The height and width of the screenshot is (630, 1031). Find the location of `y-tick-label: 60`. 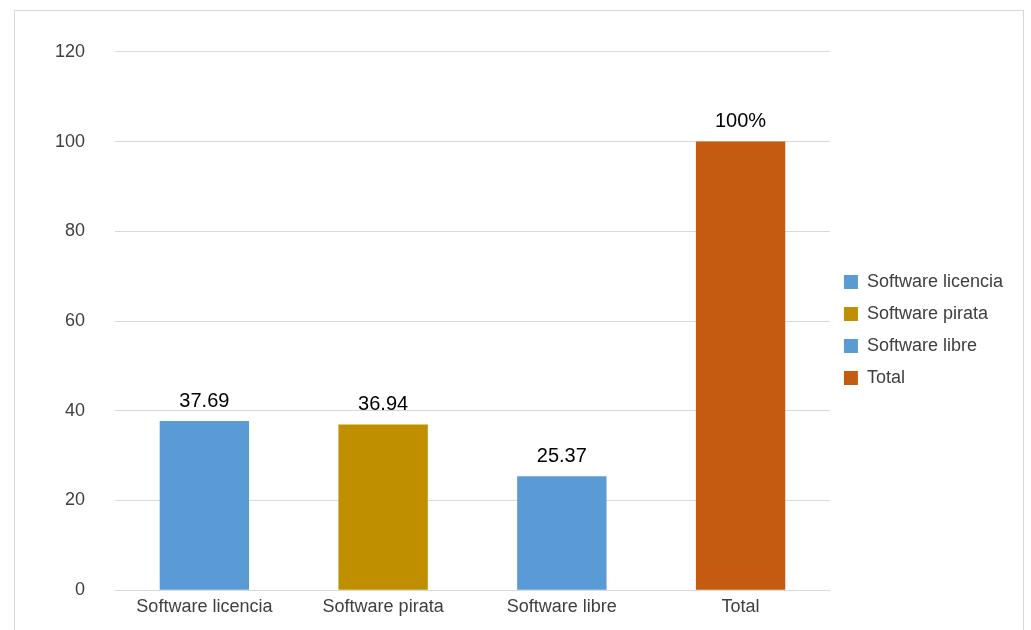

y-tick-label: 60 is located at coordinates (75, 319).